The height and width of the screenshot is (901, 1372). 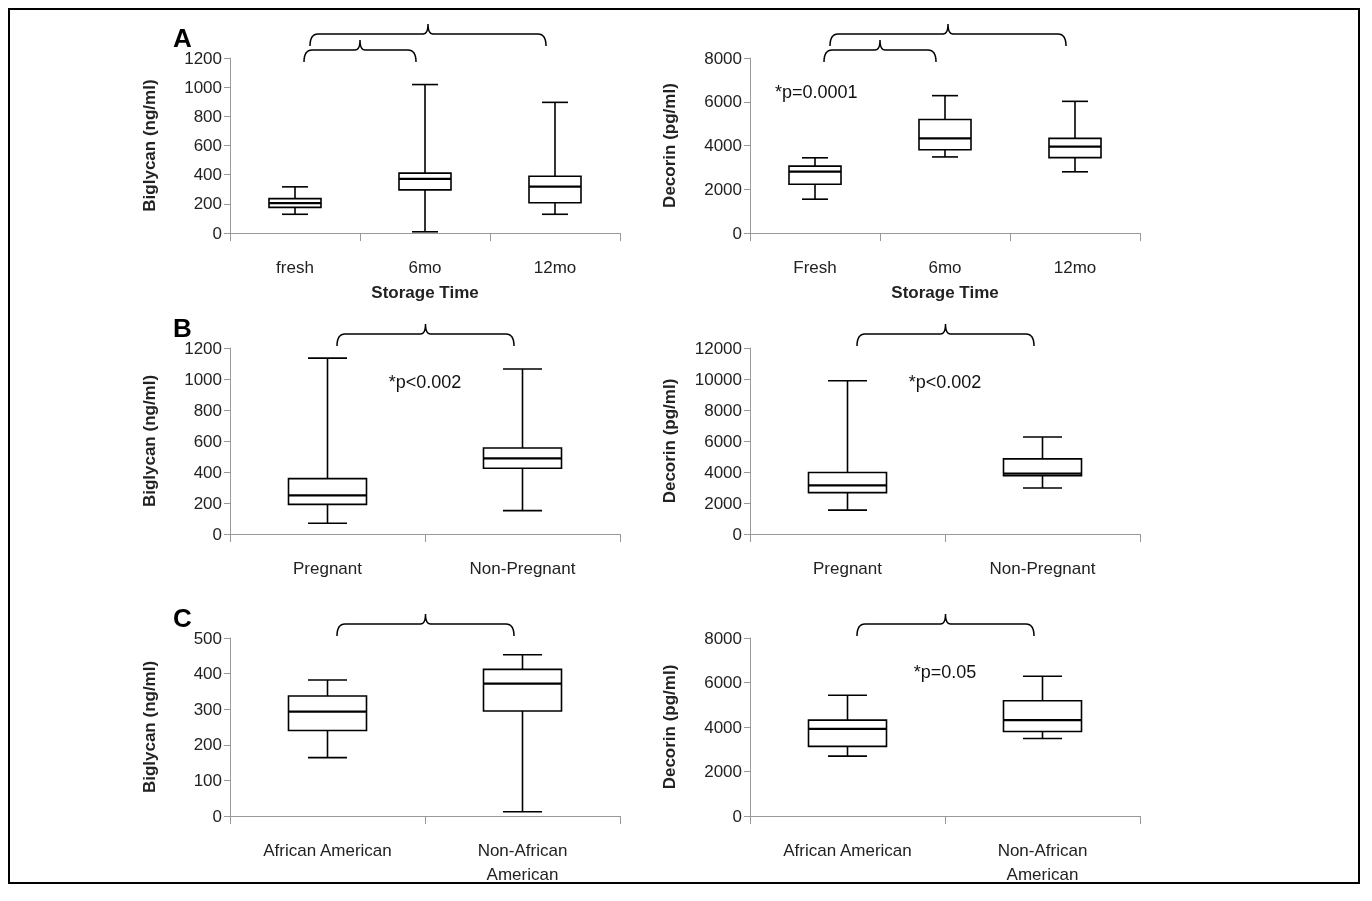 I want to click on y-tick-label: 500, so click(x=207, y=638).